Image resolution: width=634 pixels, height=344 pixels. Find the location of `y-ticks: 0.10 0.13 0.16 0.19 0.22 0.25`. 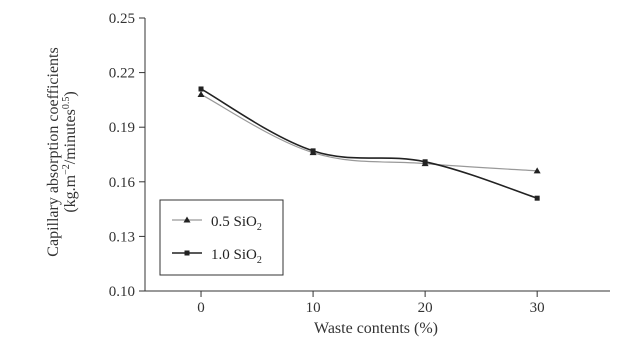

y-ticks: 0.10 0.13 0.16 0.19 0.22 0.25 is located at coordinates (127, 155).